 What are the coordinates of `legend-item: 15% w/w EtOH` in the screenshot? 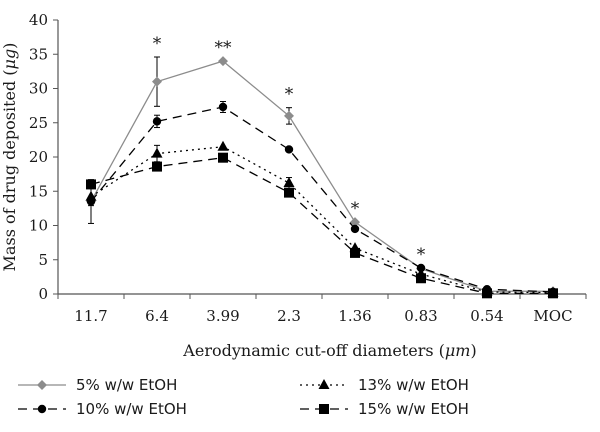 It's located at (384, 409).